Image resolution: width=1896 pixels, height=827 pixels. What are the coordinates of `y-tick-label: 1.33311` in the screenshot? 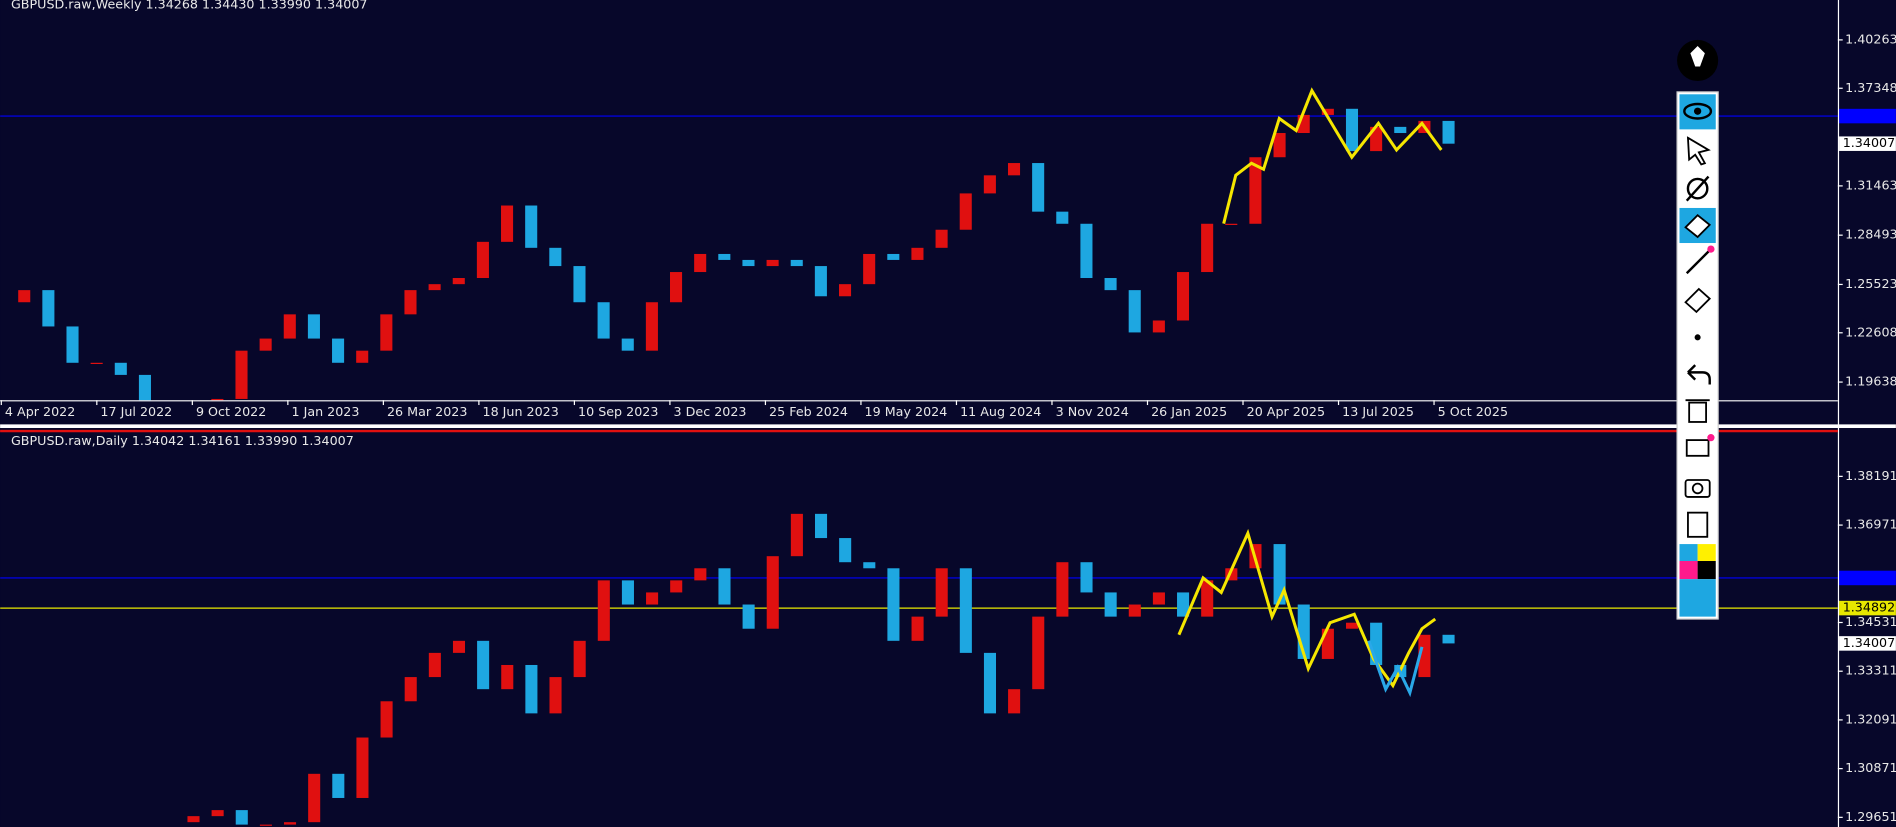 It's located at (1870, 670).